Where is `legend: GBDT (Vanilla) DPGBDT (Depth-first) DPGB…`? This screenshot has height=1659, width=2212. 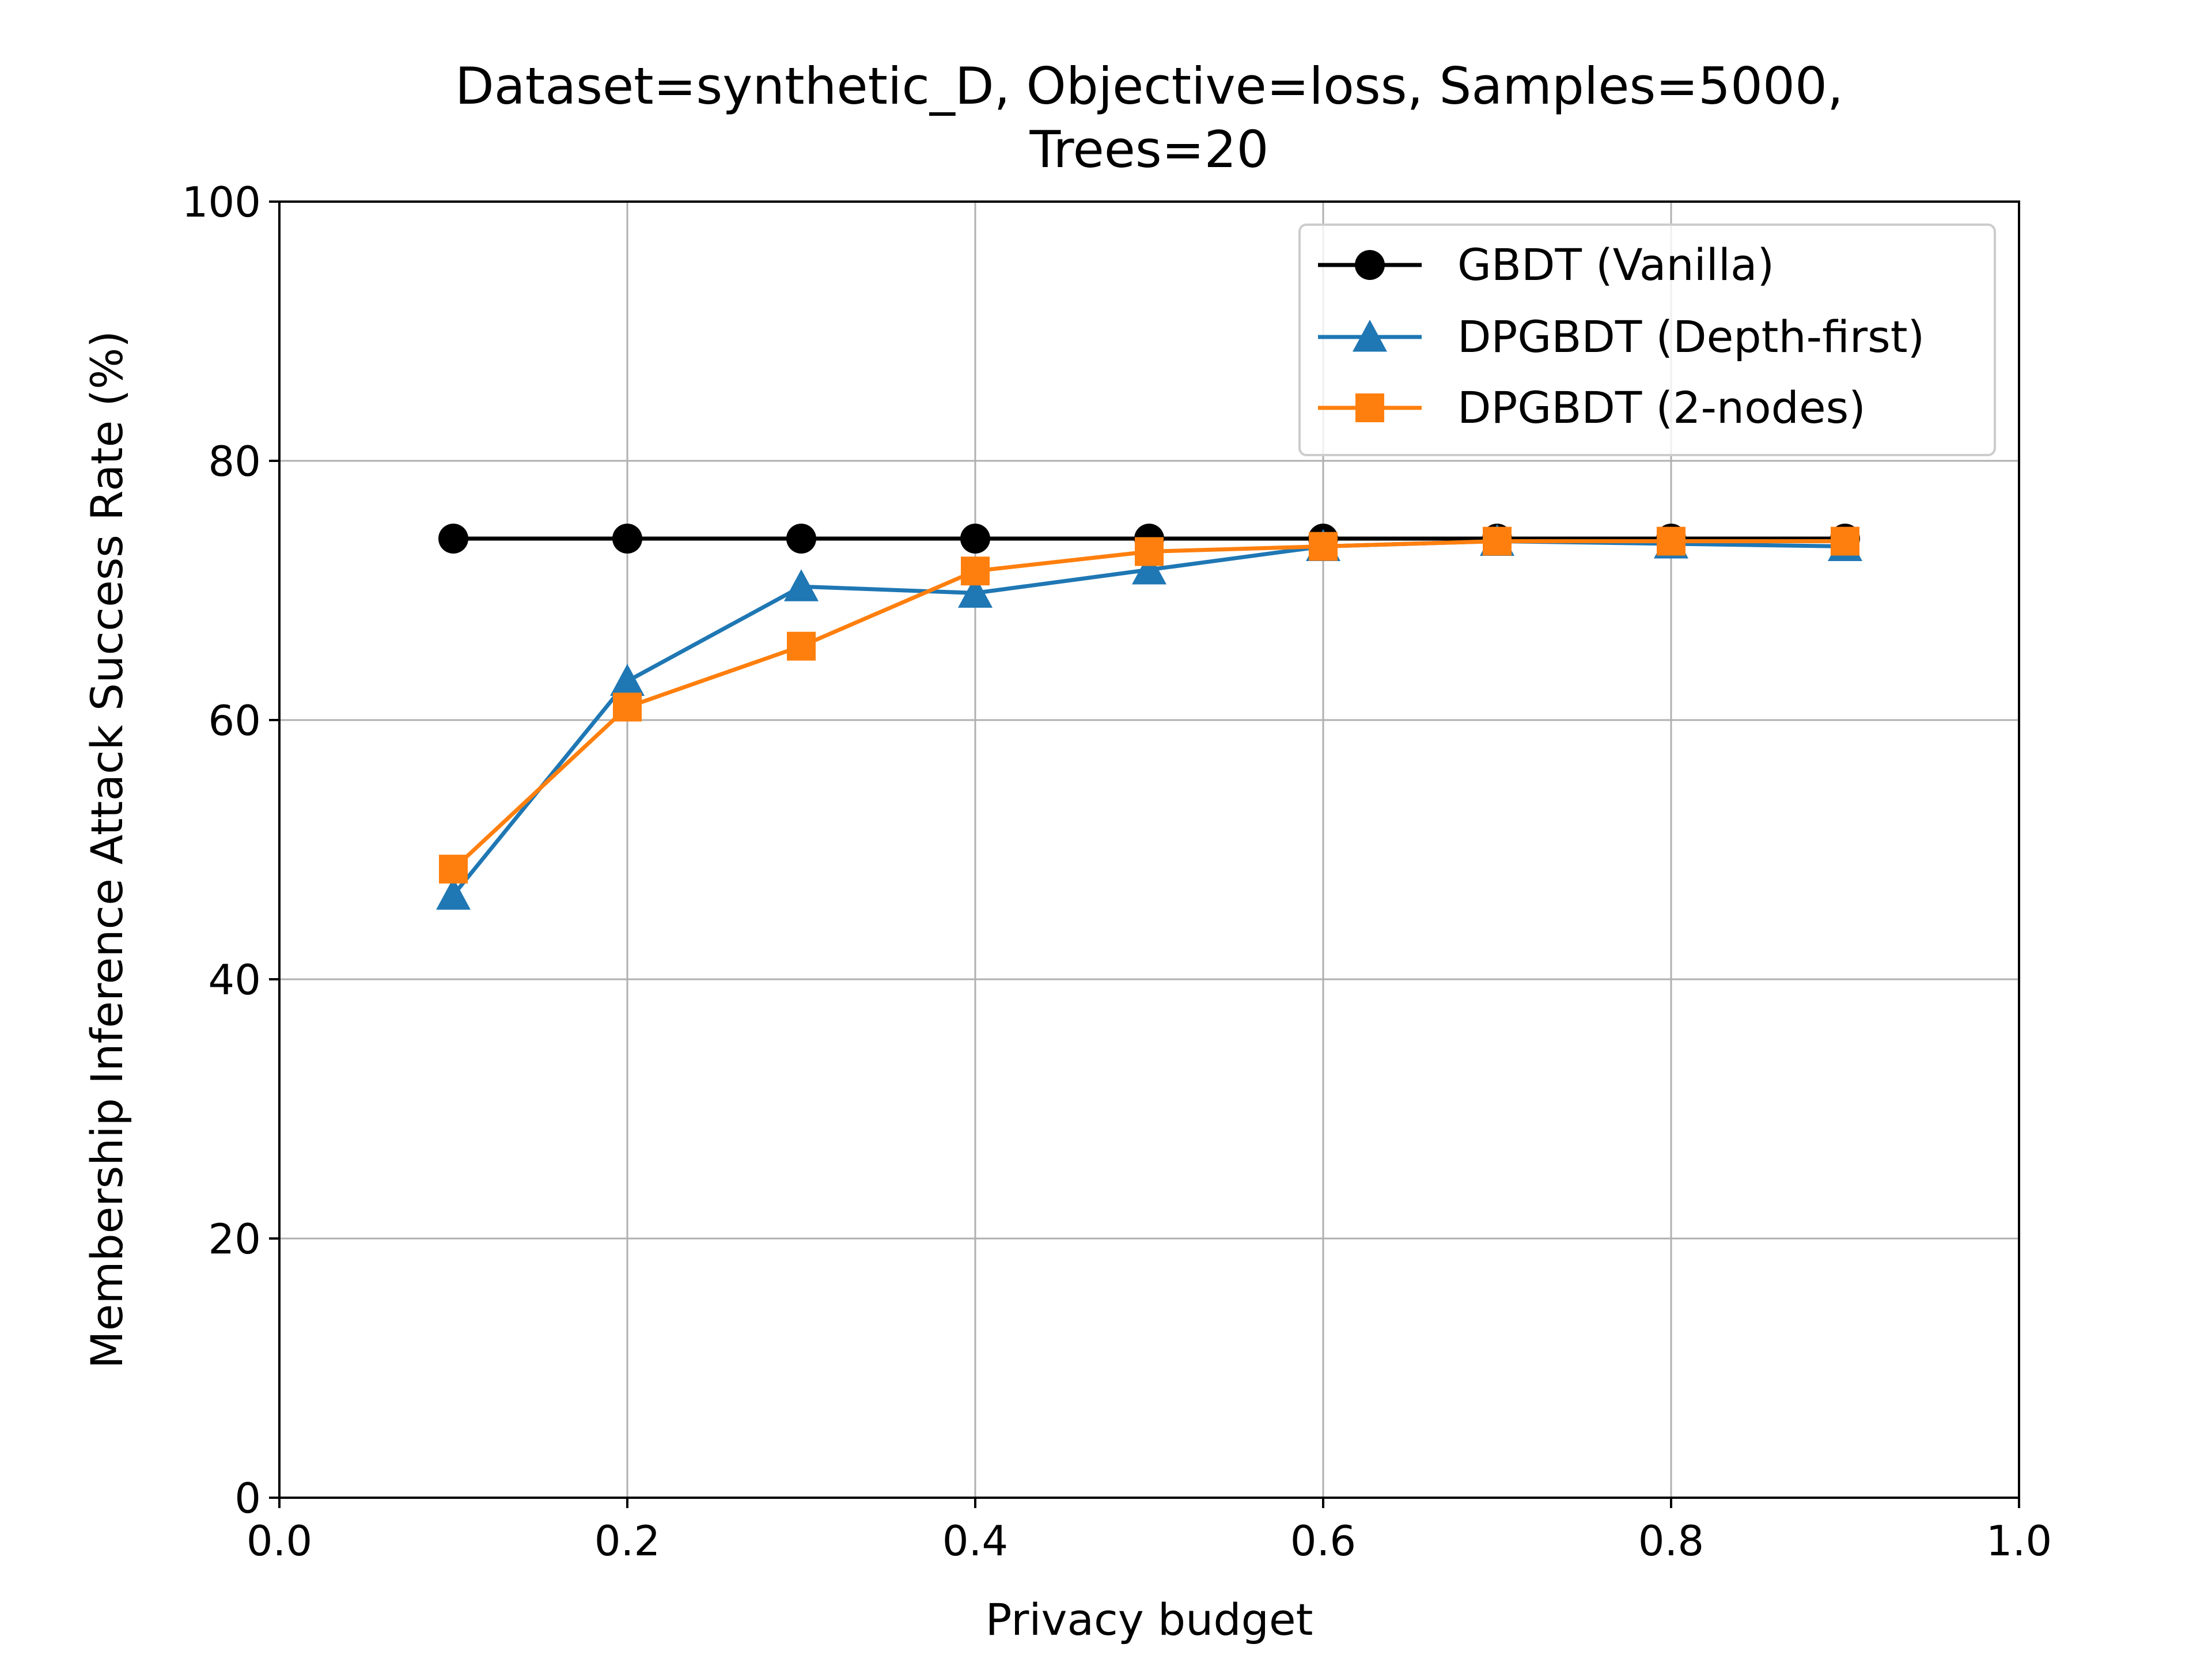
legend: GBDT (Vanilla) DPGBDT (Depth-first) DPGB… is located at coordinates (1647, 340).